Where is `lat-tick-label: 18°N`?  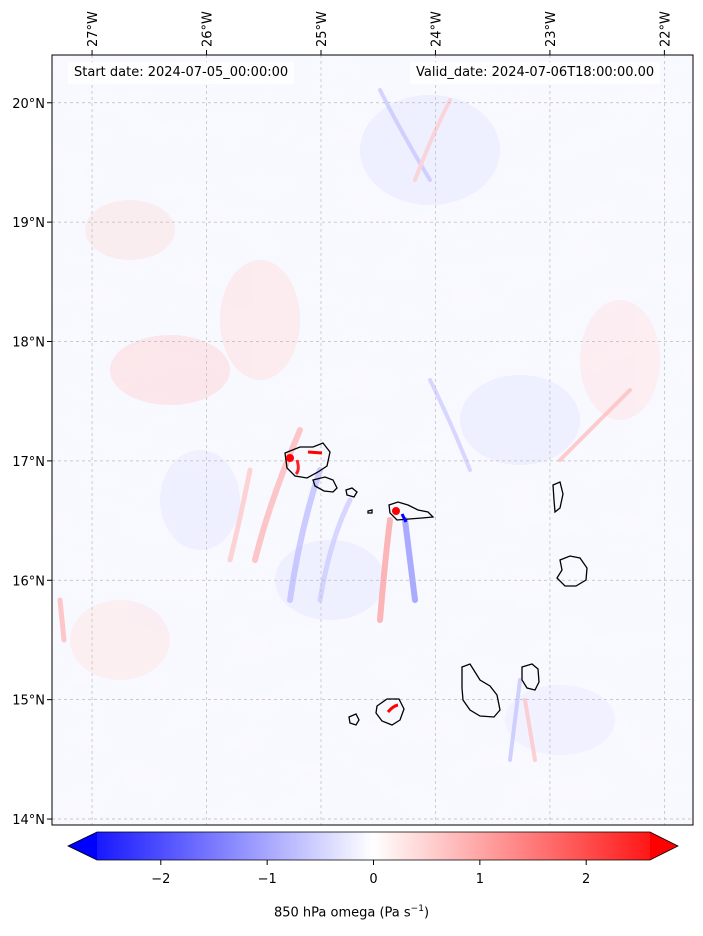
lat-tick-label: 18°N is located at coordinates (28, 343).